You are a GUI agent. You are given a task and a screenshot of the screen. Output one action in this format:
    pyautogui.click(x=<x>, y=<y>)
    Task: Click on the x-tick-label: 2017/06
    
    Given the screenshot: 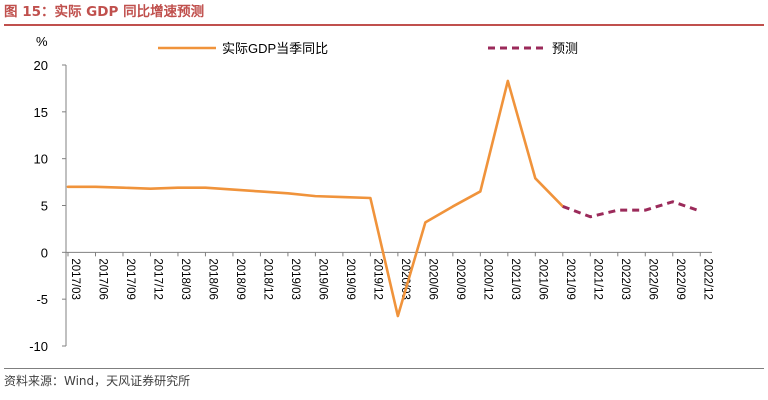 What is the action you would take?
    pyautogui.click(x=102, y=279)
    